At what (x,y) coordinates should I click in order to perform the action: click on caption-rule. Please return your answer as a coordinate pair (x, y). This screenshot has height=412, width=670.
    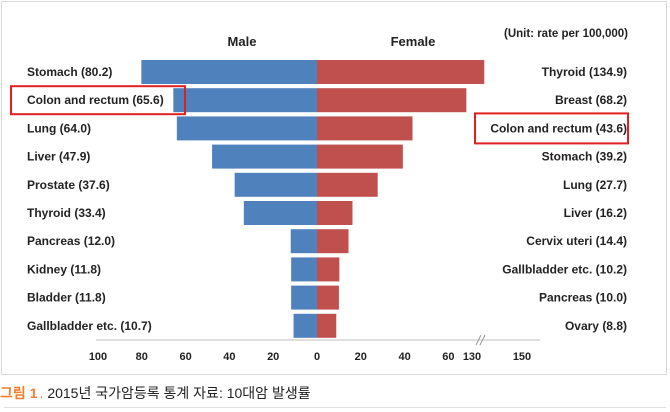
    Looking at the image, I should click on (335, 407).